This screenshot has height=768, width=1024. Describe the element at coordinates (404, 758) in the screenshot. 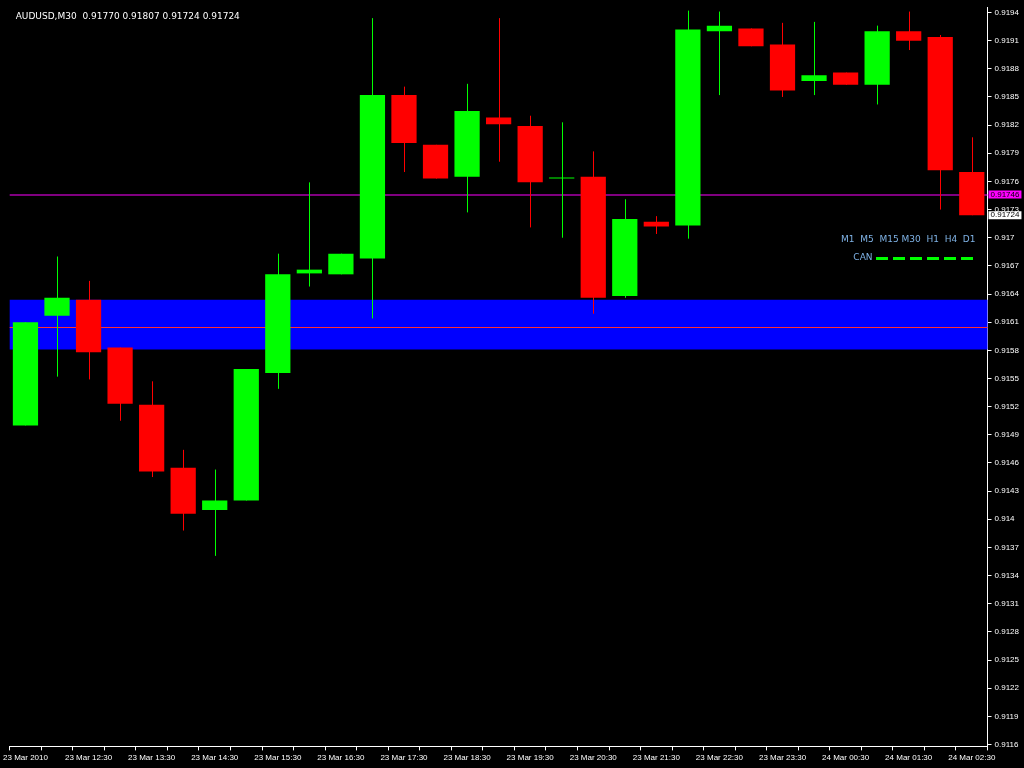

I see `x-tick-label: 23 Mar 17:30` at that location.